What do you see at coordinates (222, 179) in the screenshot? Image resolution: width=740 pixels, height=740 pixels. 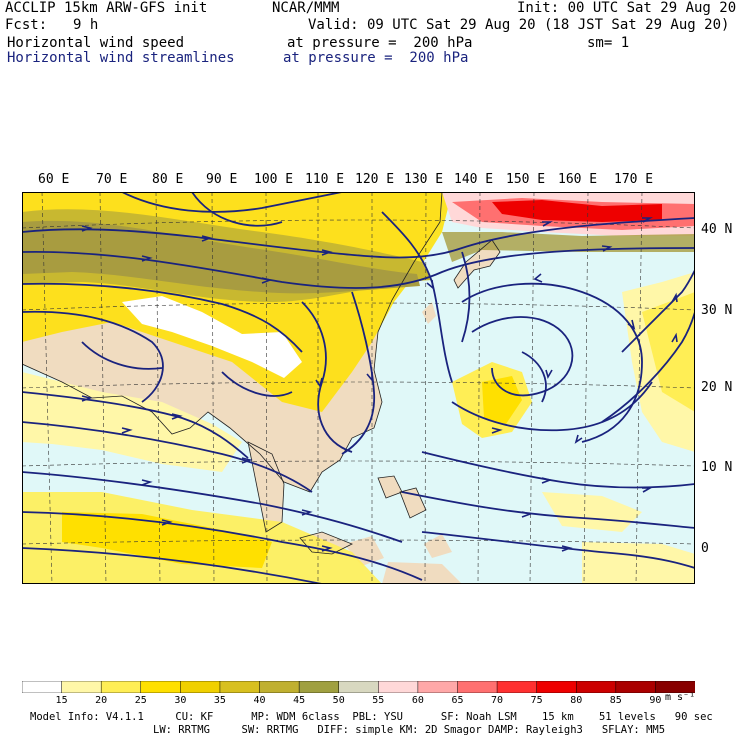 I see `lon-label: 90 E` at bounding box center [222, 179].